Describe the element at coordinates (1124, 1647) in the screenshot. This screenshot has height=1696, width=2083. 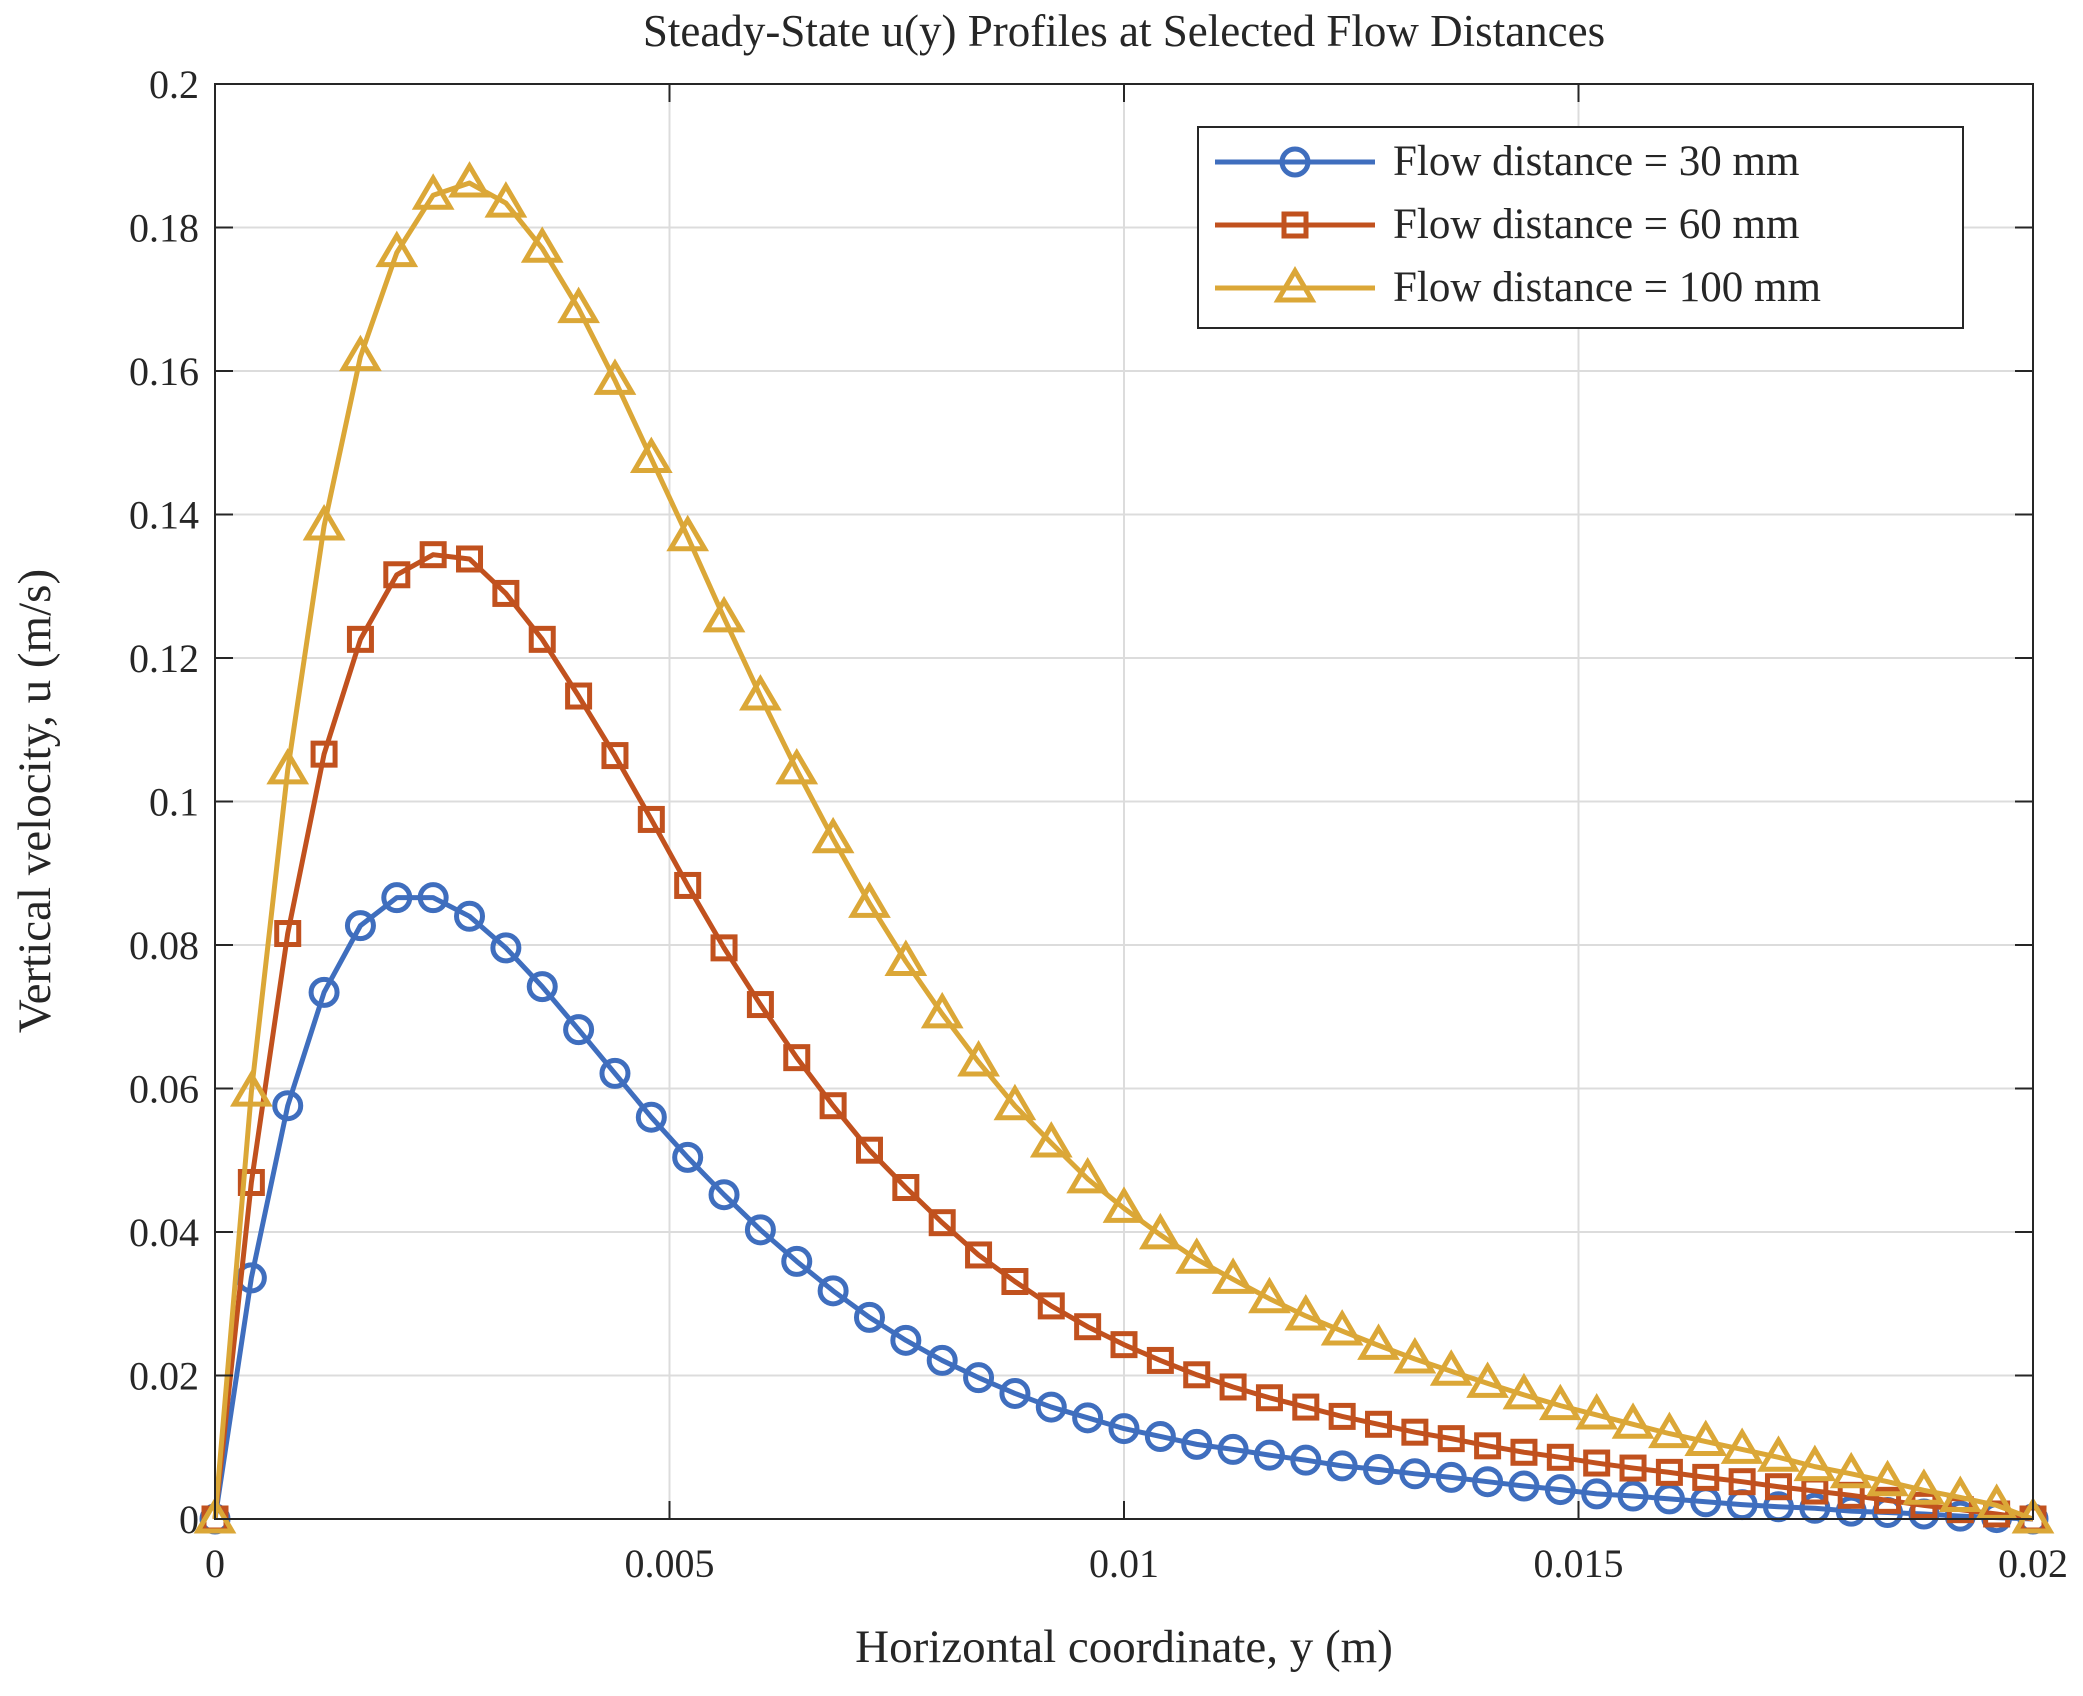
I see `x-axis-label: Horizontal coordinate, y (m)` at that location.